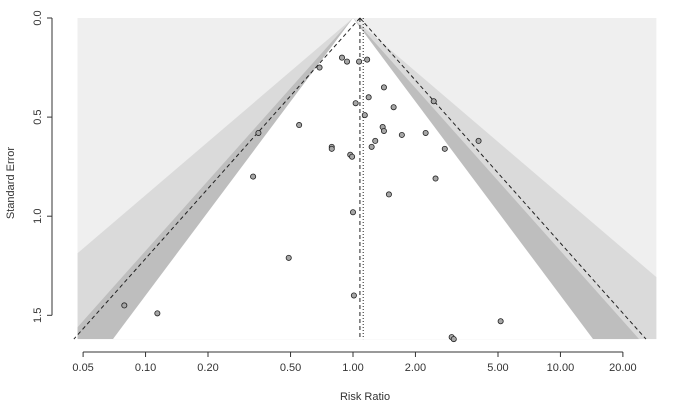 This screenshot has height=406, width=685. I want to click on x-tick-label: 1.00, so click(352, 368).